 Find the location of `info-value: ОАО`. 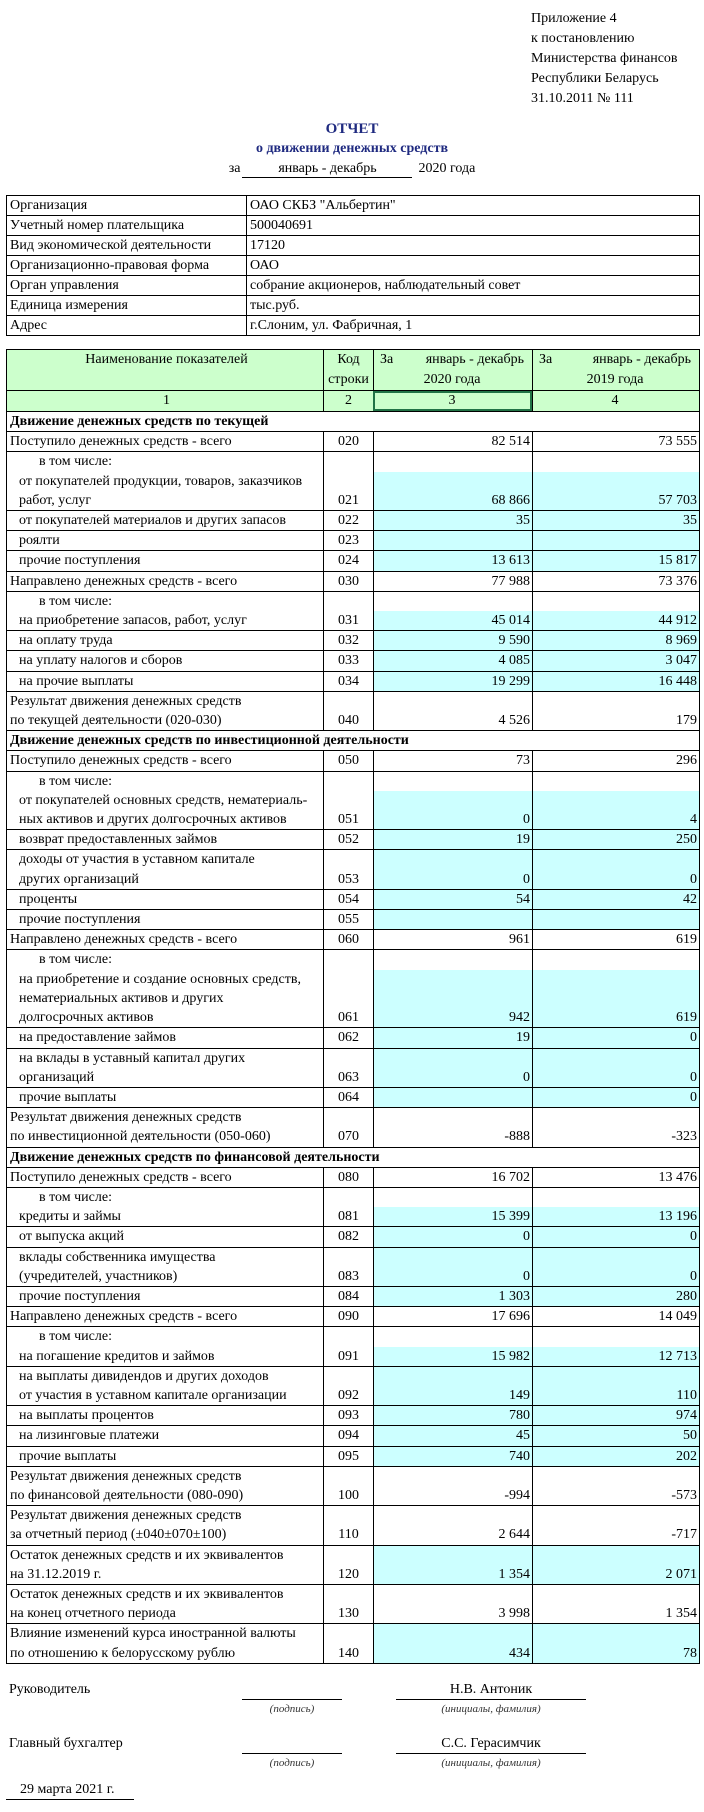

info-value: ОАО is located at coordinates (473, 265).